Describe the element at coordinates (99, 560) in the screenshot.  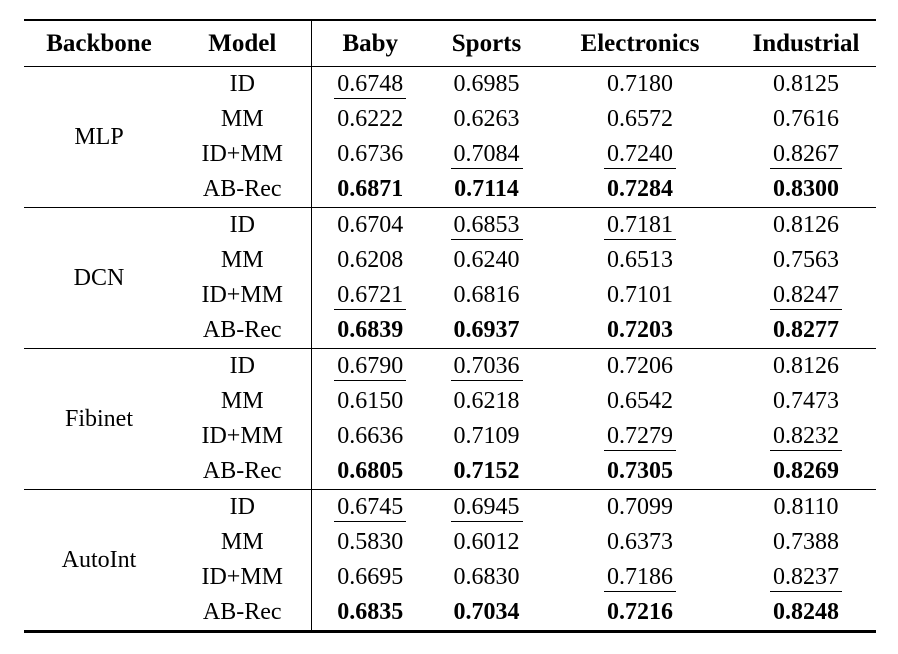
I see `backbone-cell: AutoInt` at that location.